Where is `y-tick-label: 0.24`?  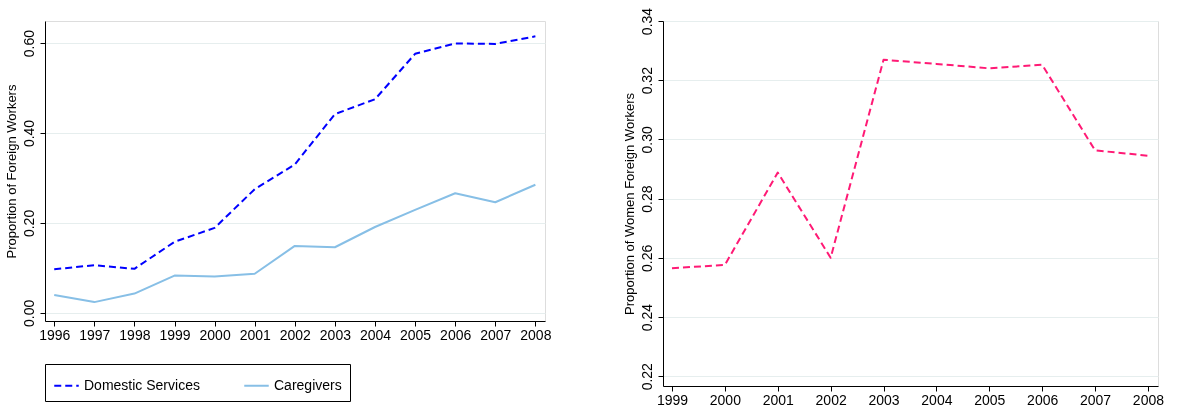 y-tick-label: 0.24 is located at coordinates (646, 317).